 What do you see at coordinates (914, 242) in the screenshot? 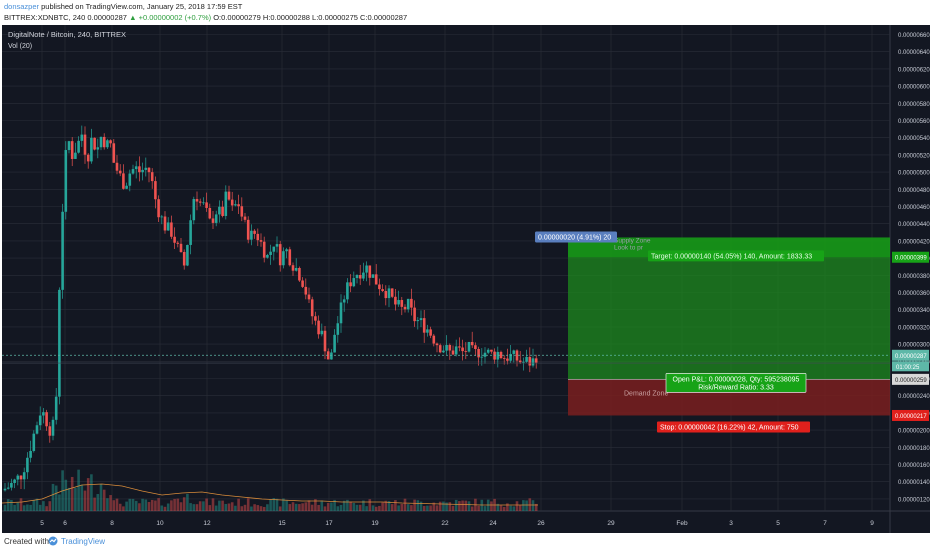
I see `y-tick-label: 0.00000420` at bounding box center [914, 242].